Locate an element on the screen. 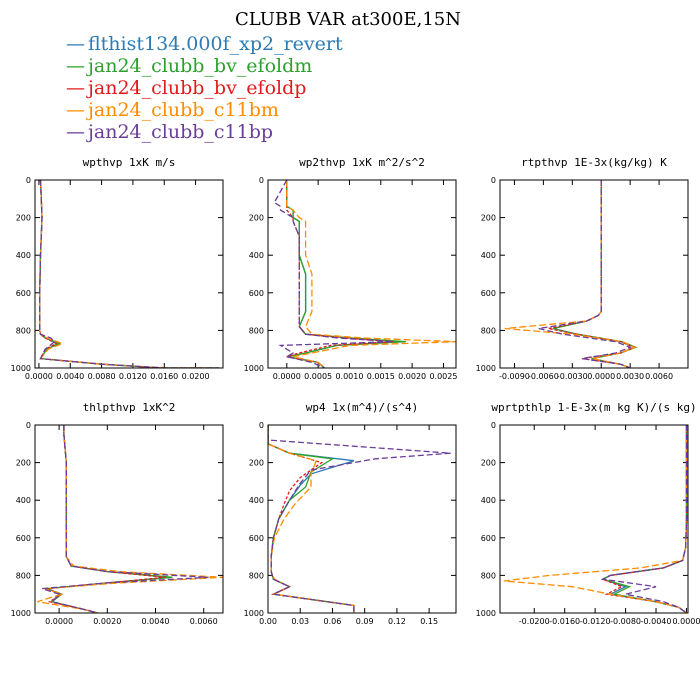  x-tick-label: 0.0080 is located at coordinates (102, 376).